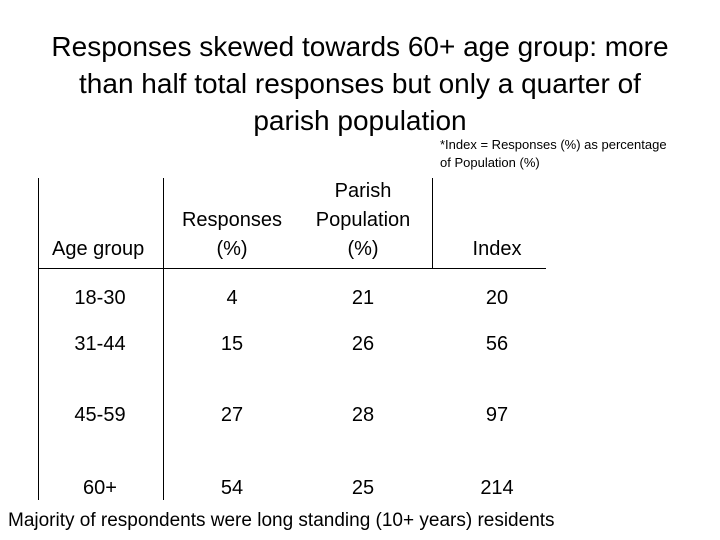 This screenshot has width=720, height=540. I want to click on header-cell: Parish Population (%), so click(363, 220).